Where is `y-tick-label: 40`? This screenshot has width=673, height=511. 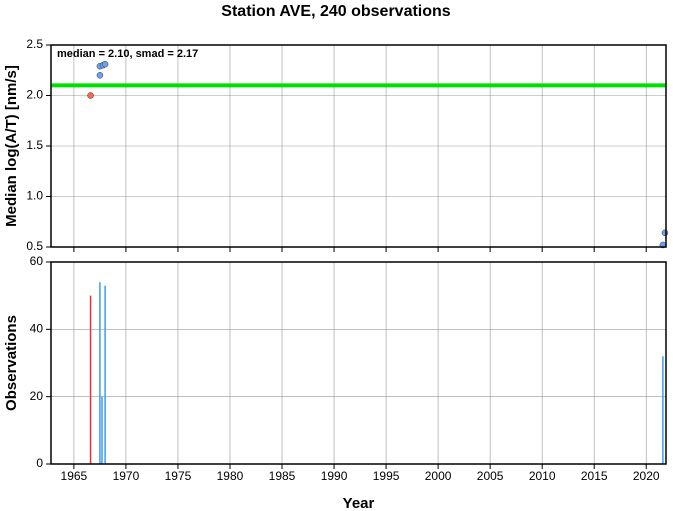
y-tick-label: 40 is located at coordinates (37, 329).